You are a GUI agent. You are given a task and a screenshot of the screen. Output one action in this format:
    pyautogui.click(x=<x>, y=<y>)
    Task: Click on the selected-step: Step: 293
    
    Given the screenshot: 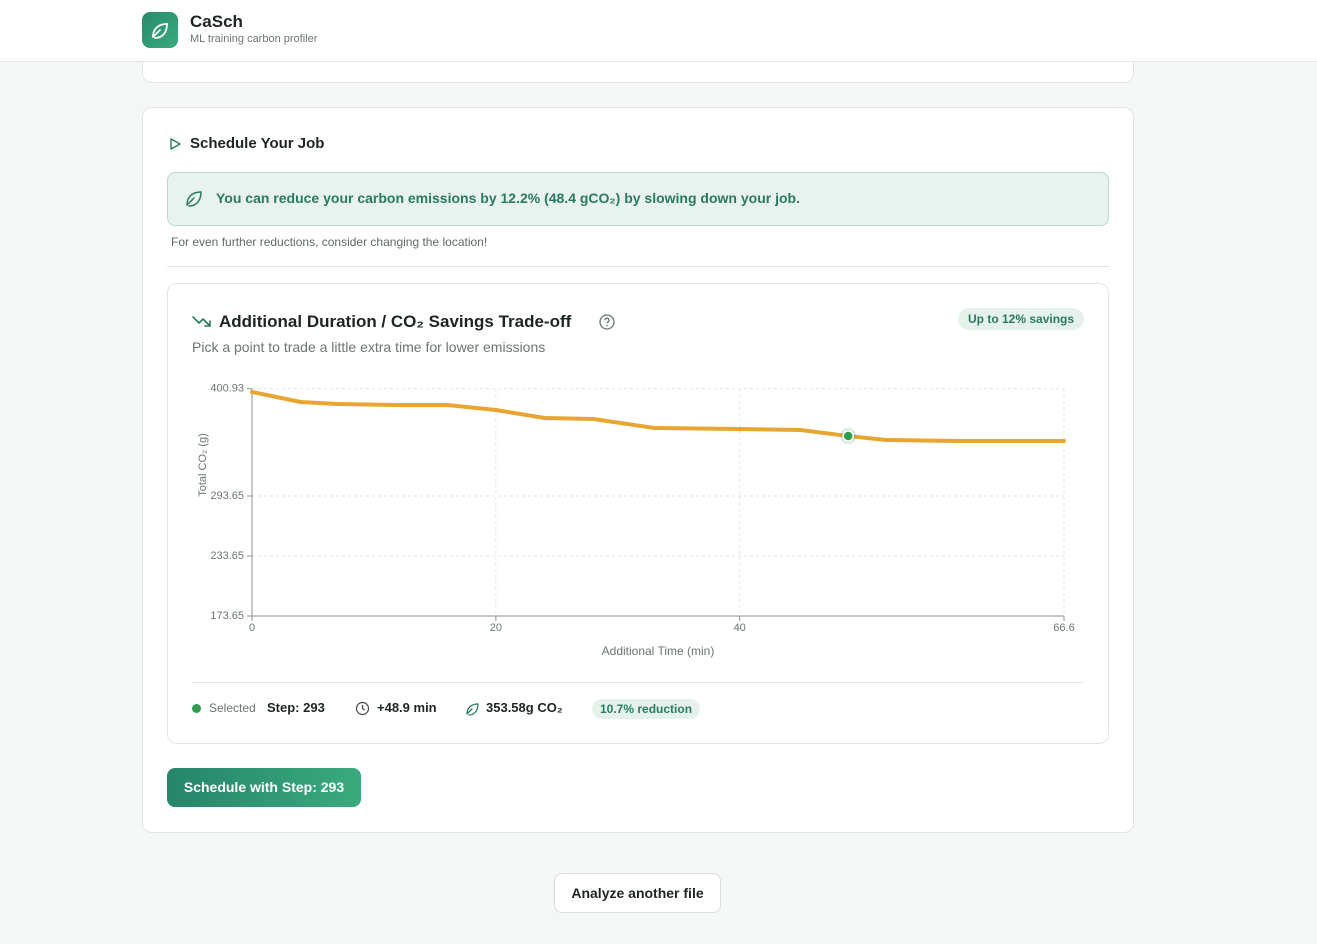 What is the action you would take?
    pyautogui.click(x=296, y=707)
    